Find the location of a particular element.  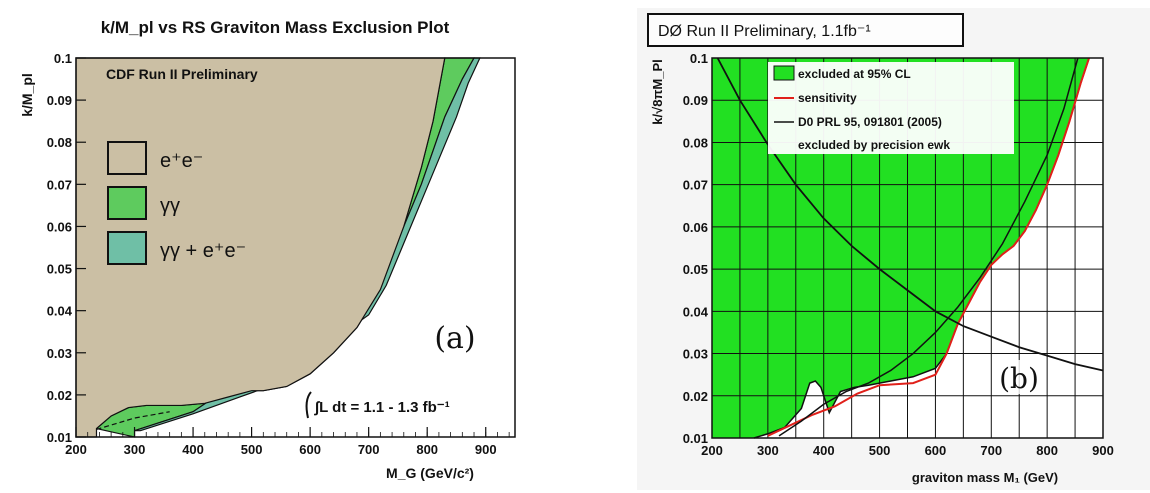

panel-b-ylabel: k/√8πM_Pl is located at coordinates (657, 92).